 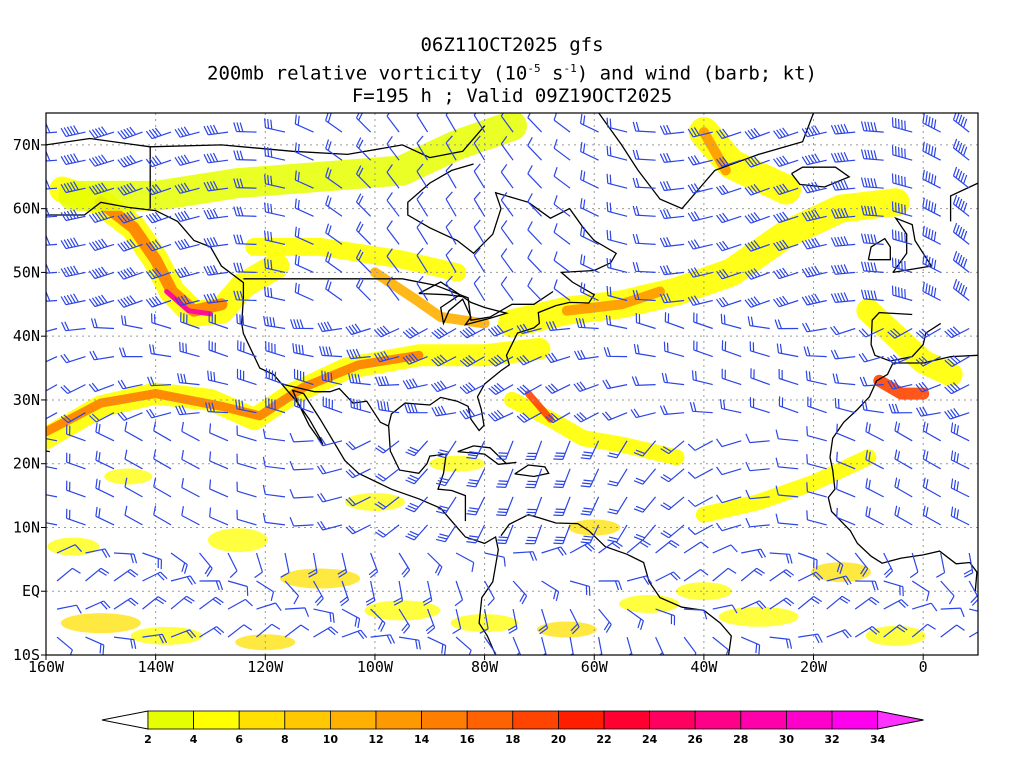 What do you see at coordinates (422, 739) in the screenshot?
I see `colorbar-label: 14` at bounding box center [422, 739].